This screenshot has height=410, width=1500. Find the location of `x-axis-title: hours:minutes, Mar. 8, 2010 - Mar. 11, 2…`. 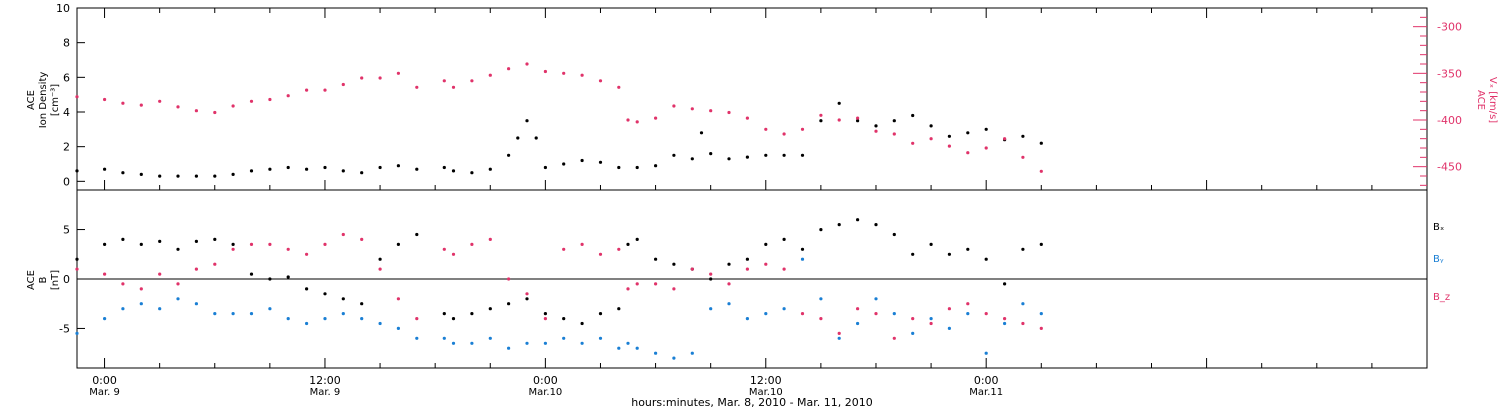

x-axis-title: hours:minutes, Mar. 8, 2010 - Mar. 11, 2… is located at coordinates (752, 402).